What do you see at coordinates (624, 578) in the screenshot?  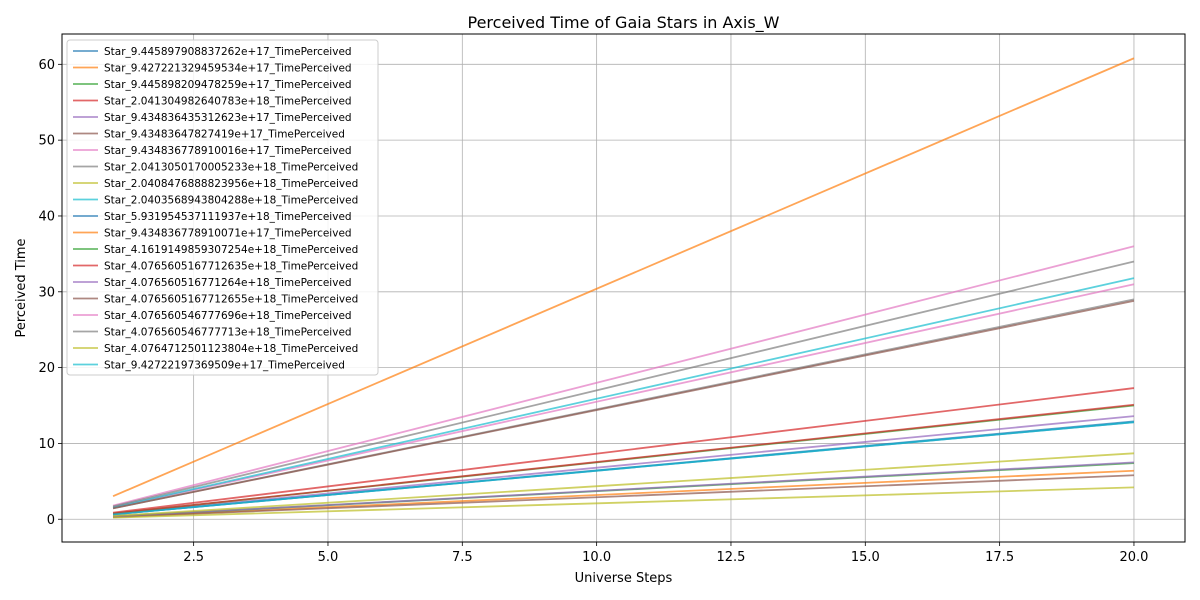 I see `x-axis-title: Universe Steps` at bounding box center [624, 578].